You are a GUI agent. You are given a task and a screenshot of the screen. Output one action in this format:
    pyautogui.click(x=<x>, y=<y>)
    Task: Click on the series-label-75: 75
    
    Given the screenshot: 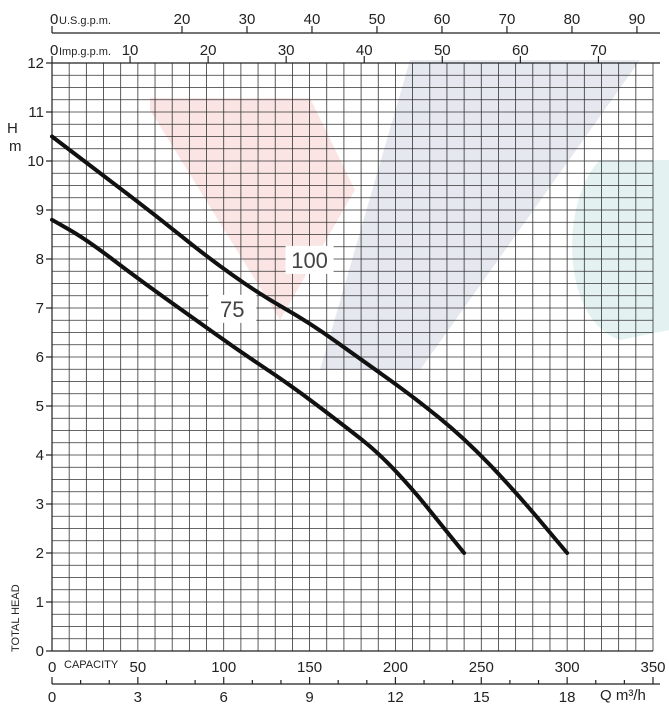 What is the action you would take?
    pyautogui.click(x=232, y=309)
    